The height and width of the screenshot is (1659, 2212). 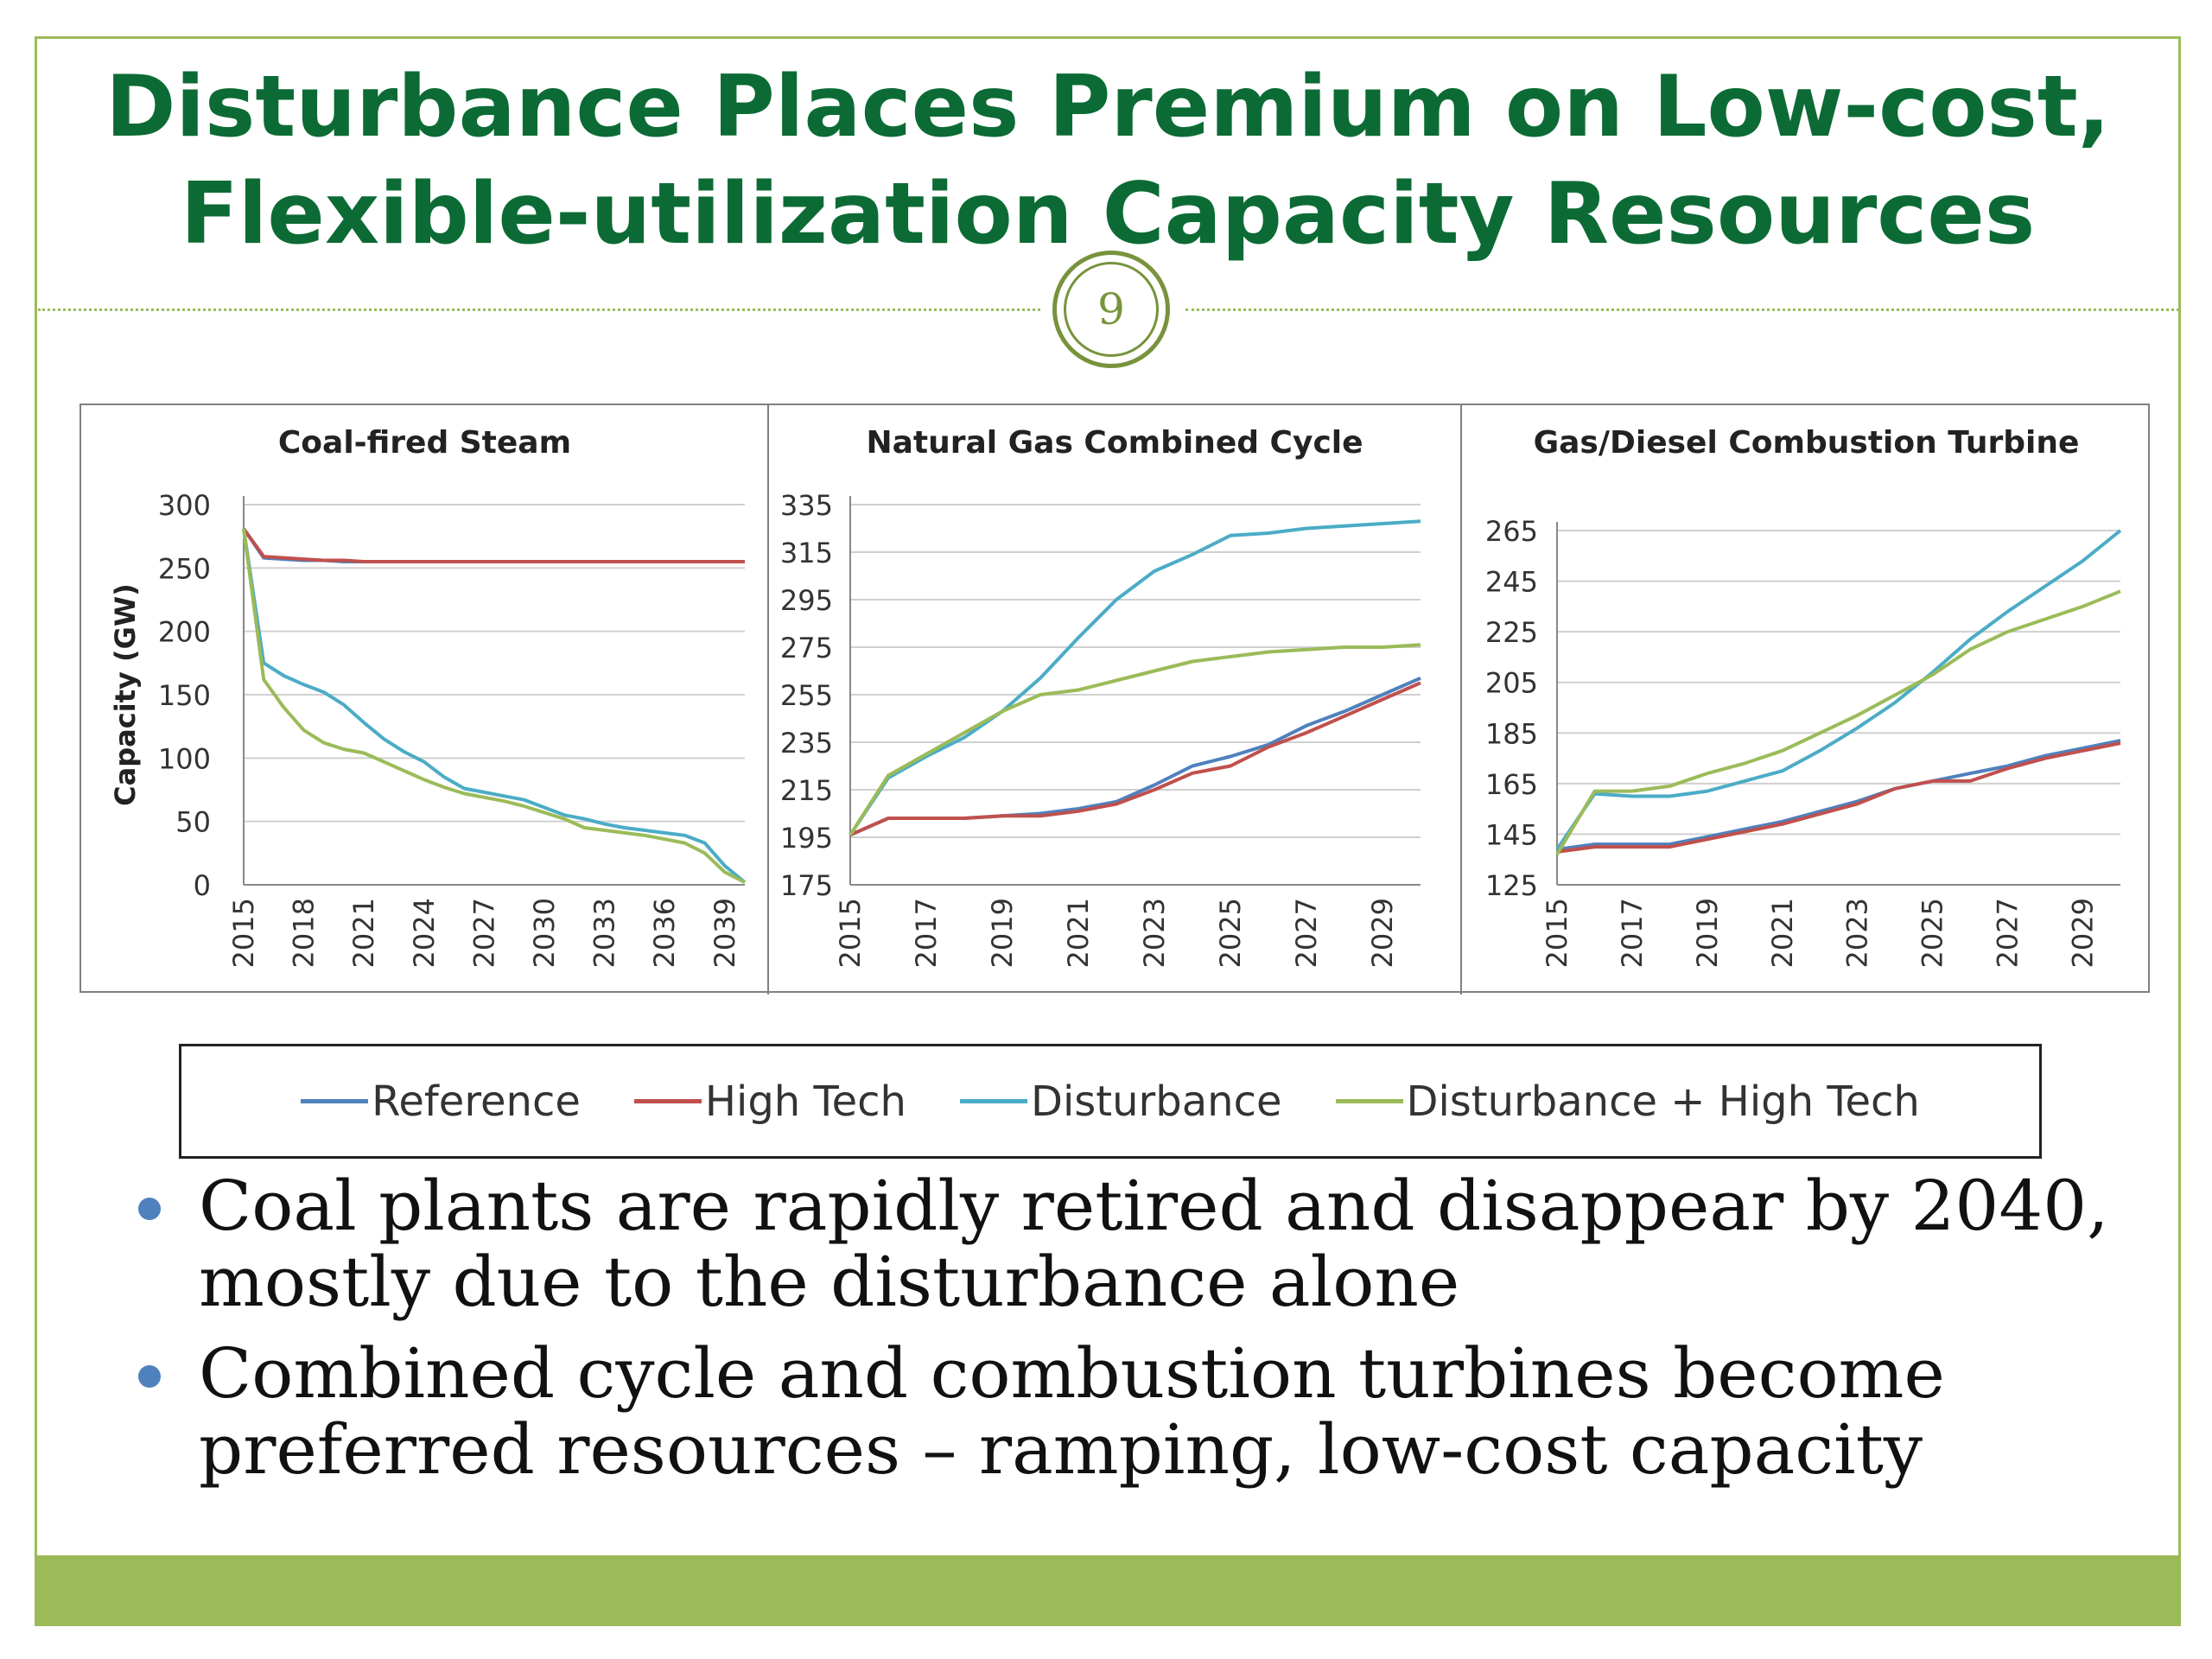 What do you see at coordinates (1511, 784) in the screenshot?
I see `y-tick-label: 165` at bounding box center [1511, 784].